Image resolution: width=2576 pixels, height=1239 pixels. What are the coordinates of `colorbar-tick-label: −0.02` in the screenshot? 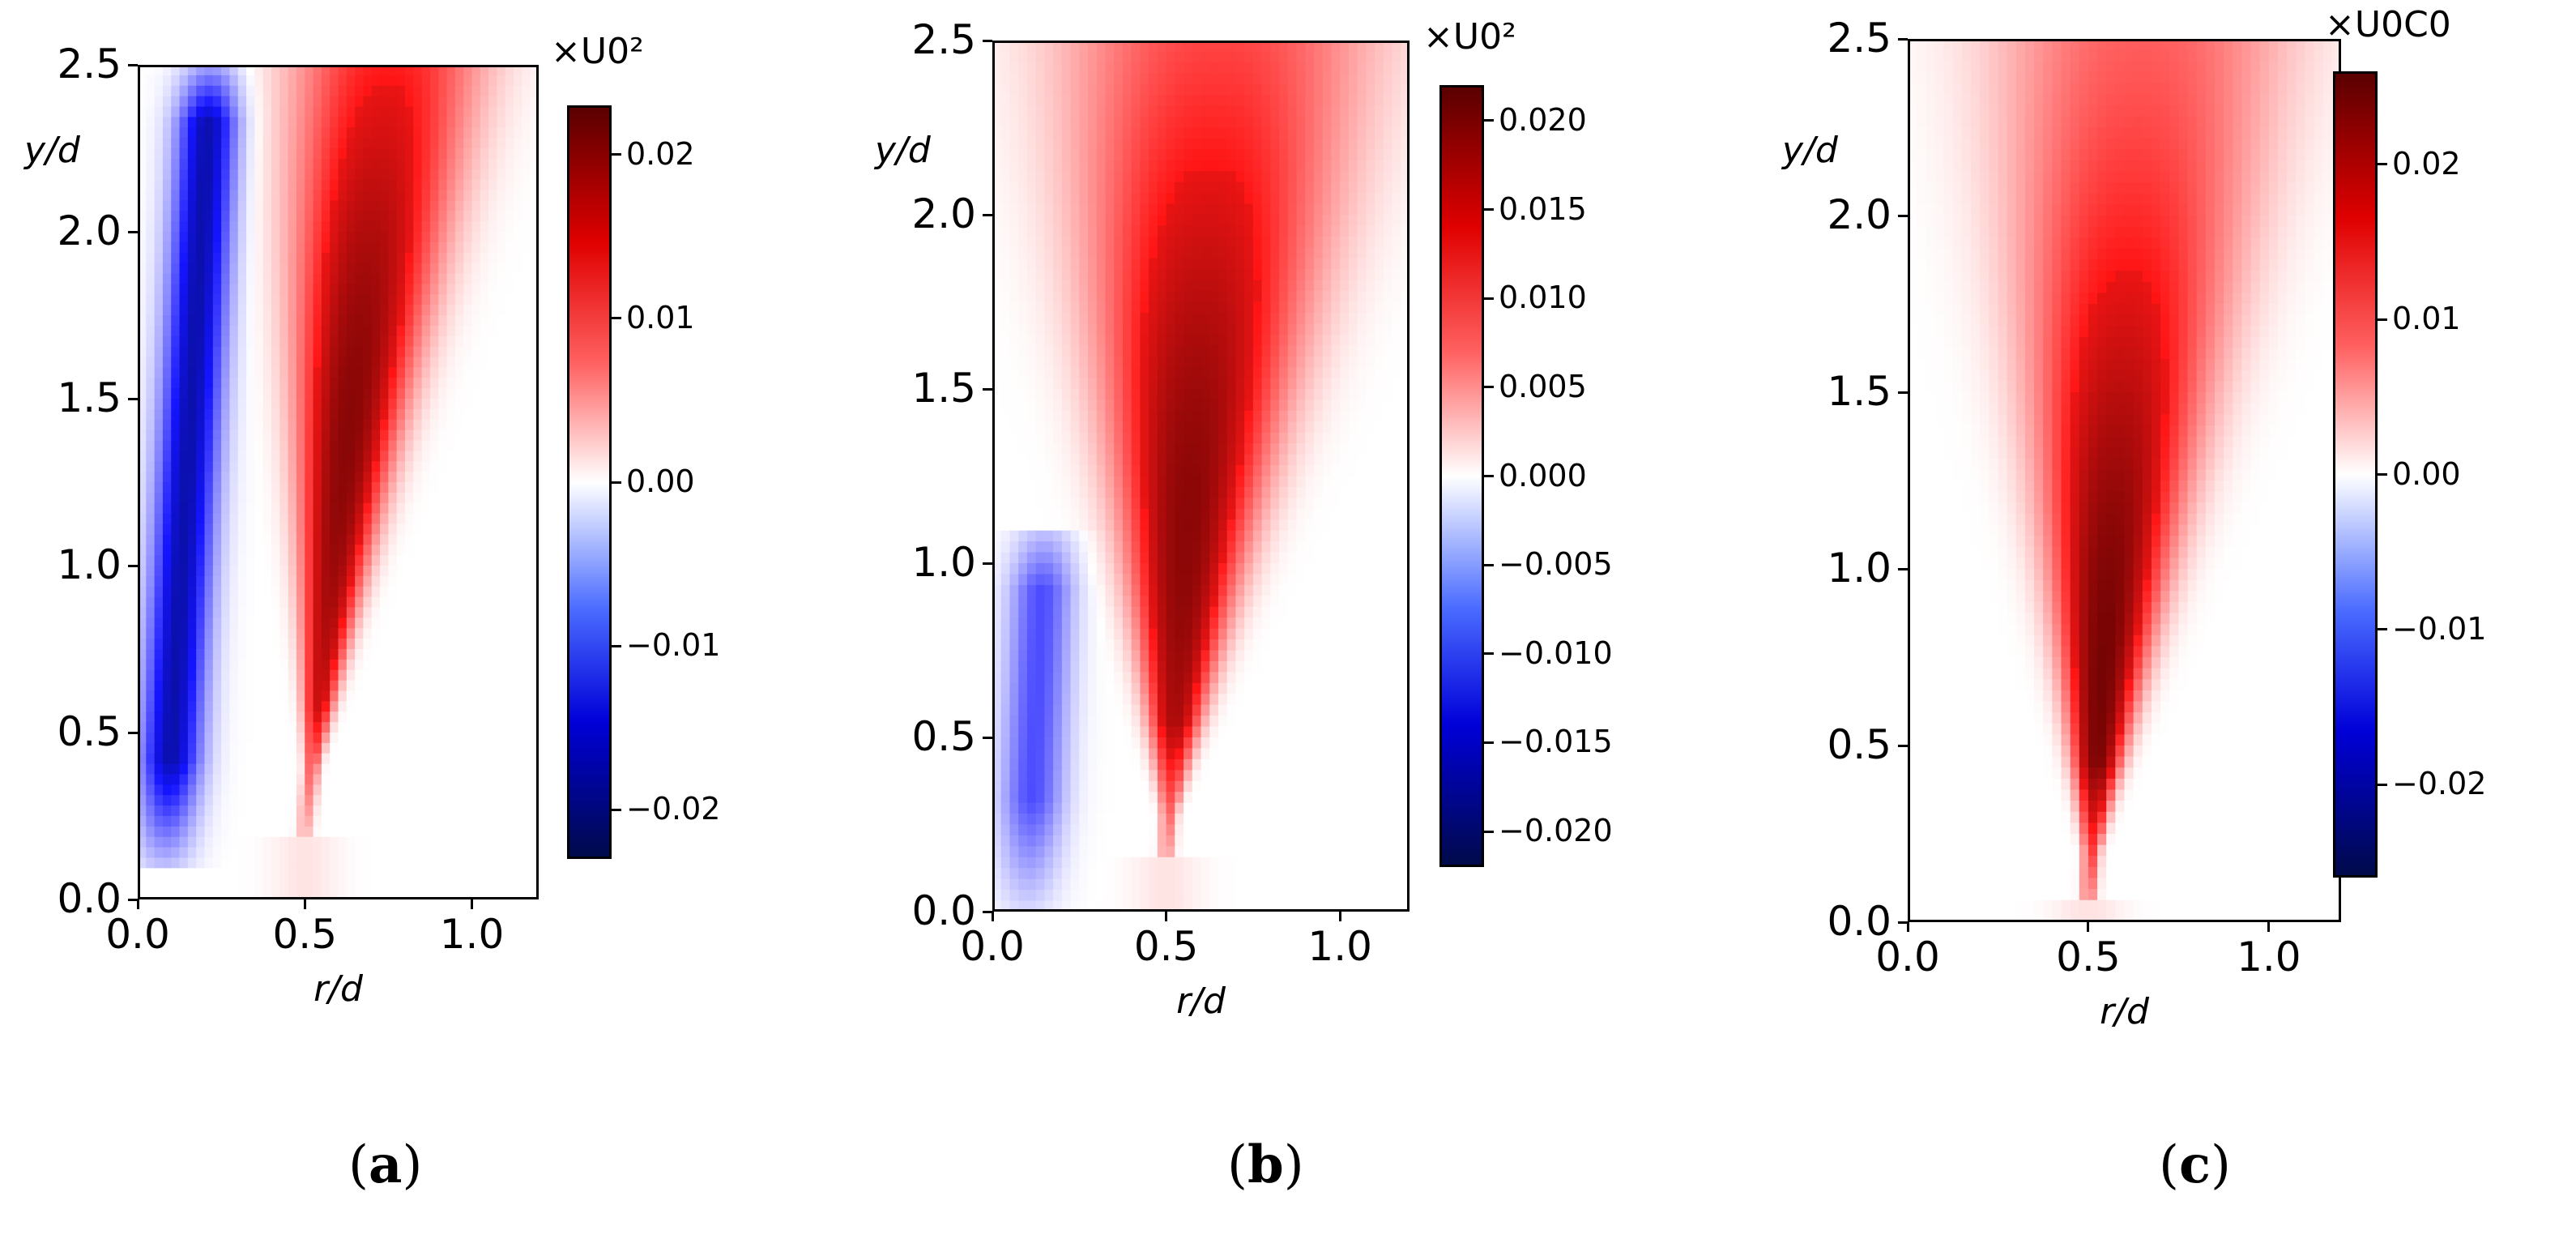 It's located at (673, 809).